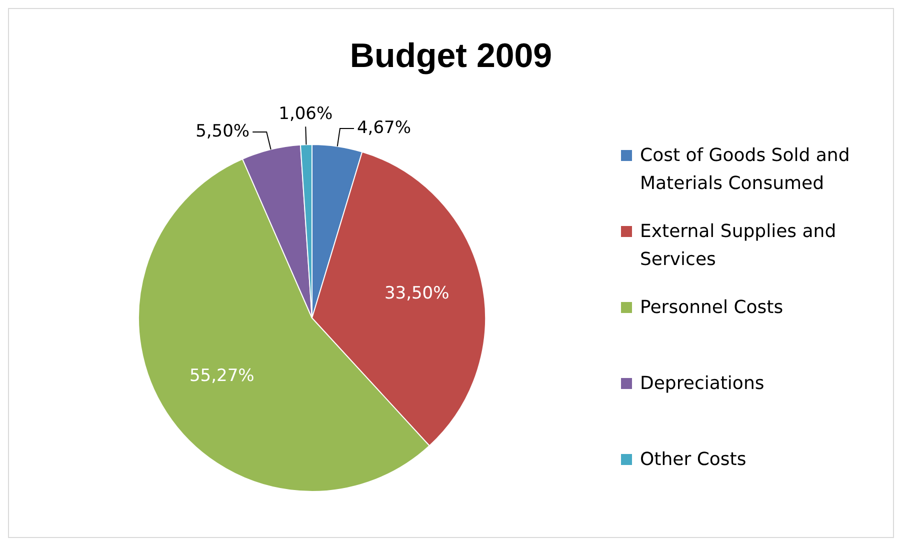  What do you see at coordinates (221, 376) in the screenshot?
I see `data-label: 55,27%` at bounding box center [221, 376].